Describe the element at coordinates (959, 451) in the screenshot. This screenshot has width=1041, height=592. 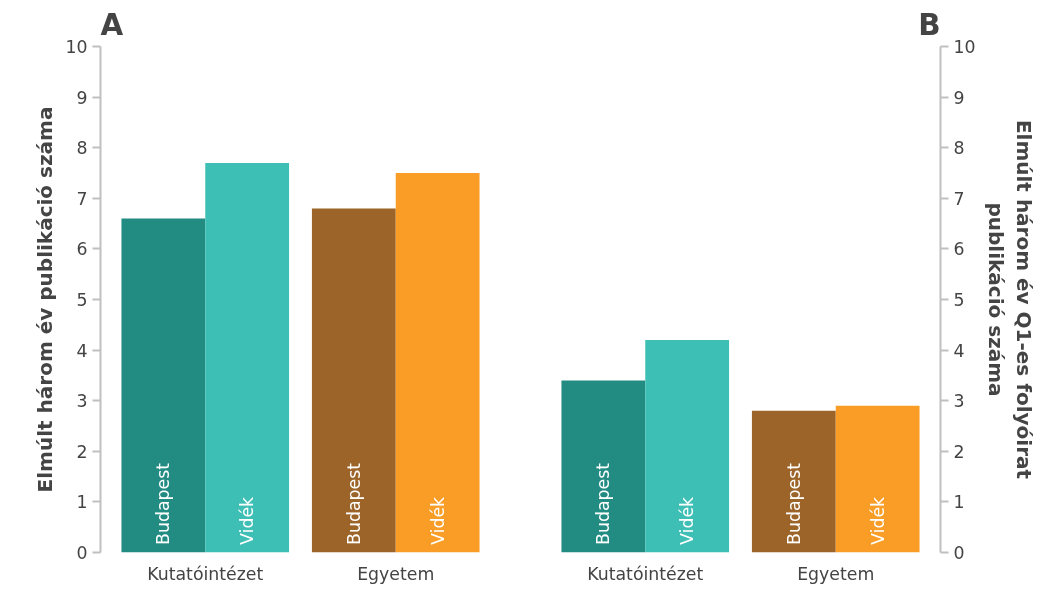
I see `y2-tick-label: 2` at that location.